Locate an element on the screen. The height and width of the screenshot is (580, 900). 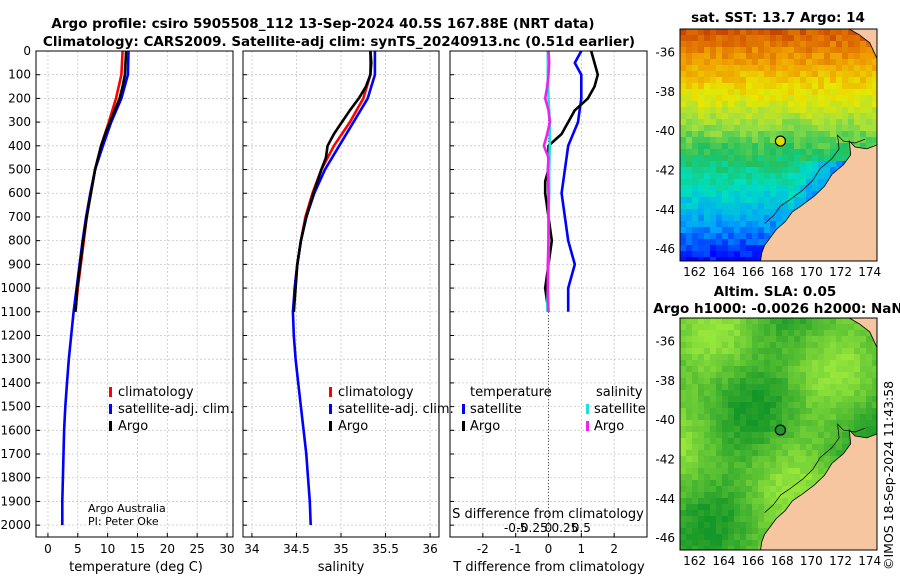
series-line-s-argo is located at coordinates (547, 181).